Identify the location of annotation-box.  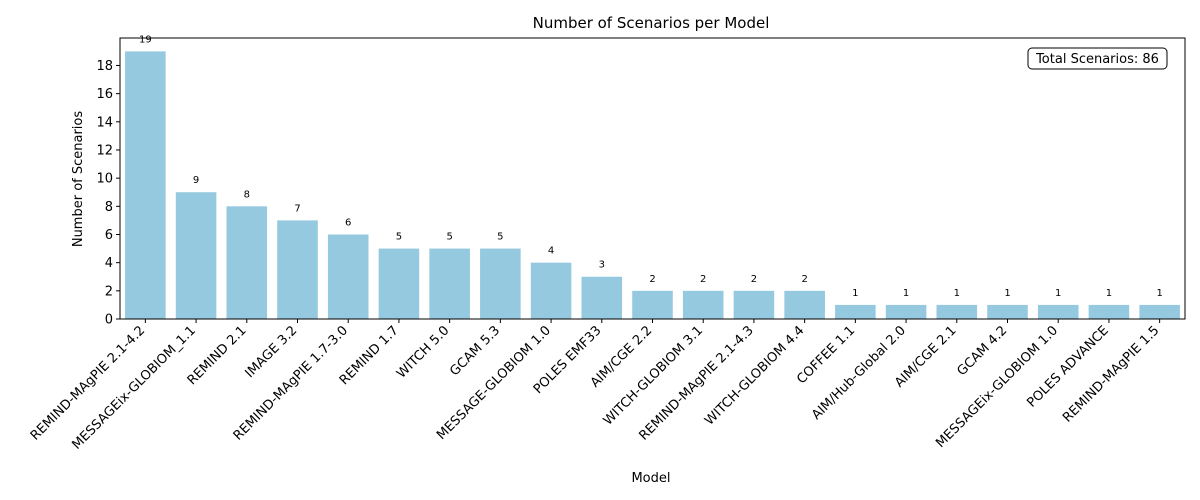
(1097, 58).